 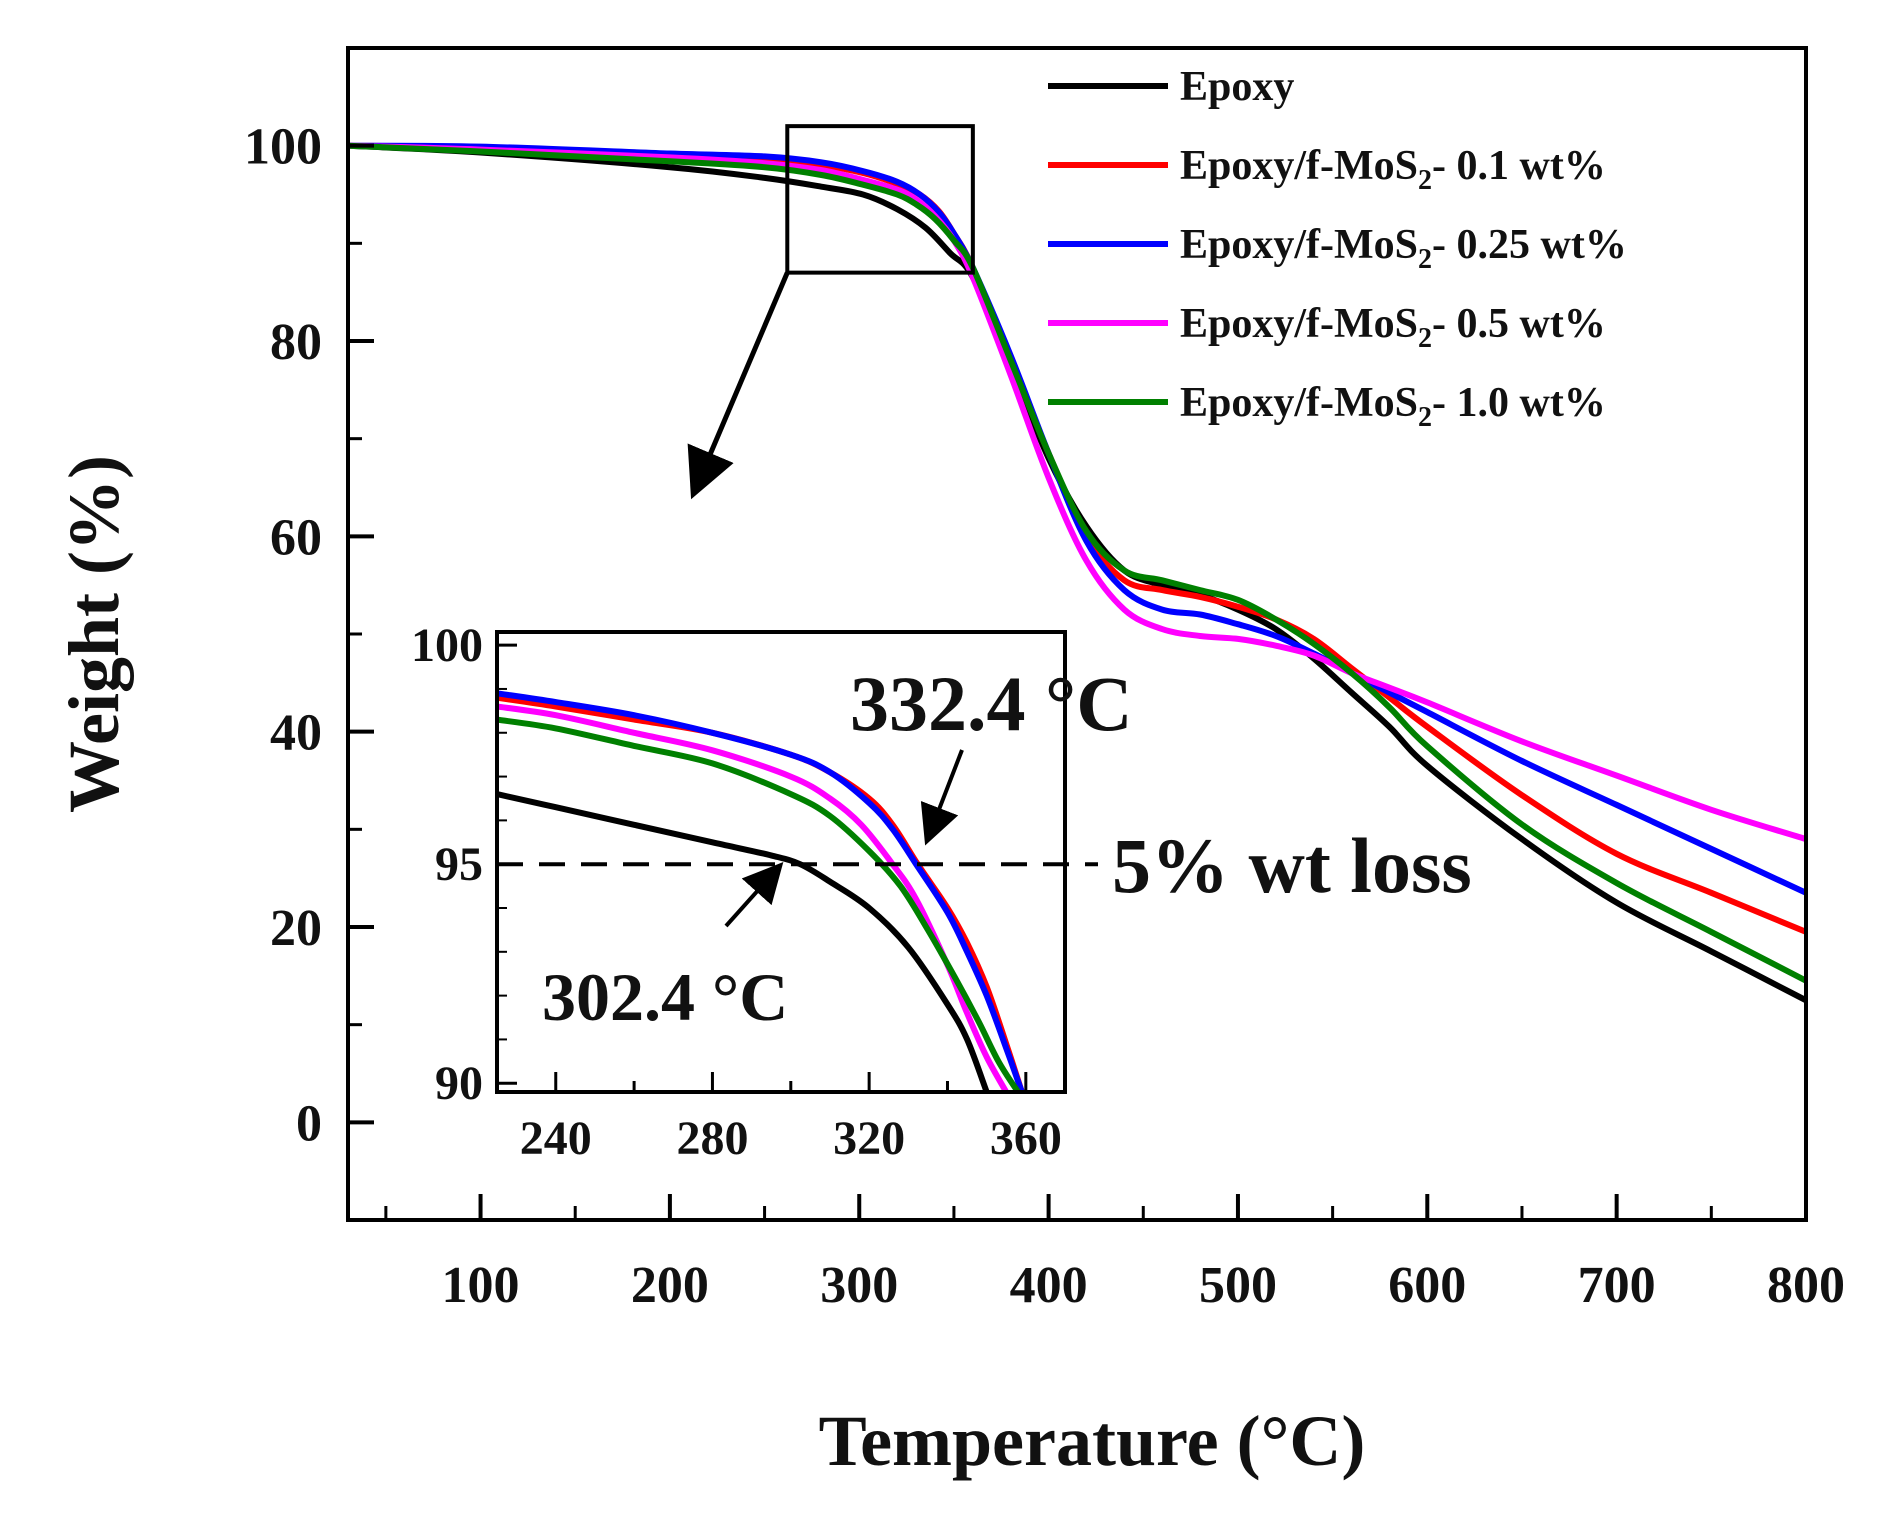 What do you see at coordinates (296, 733) in the screenshot?
I see `main-y-tick-label: 40` at bounding box center [296, 733].